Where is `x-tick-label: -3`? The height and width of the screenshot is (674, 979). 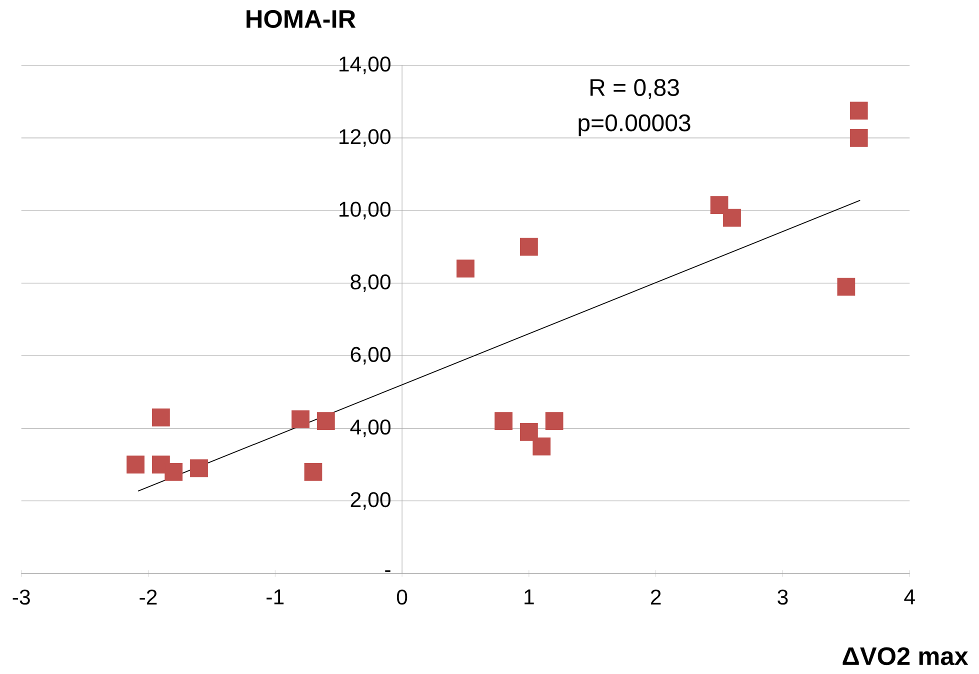 x-tick-label: -3 is located at coordinates (21, 597).